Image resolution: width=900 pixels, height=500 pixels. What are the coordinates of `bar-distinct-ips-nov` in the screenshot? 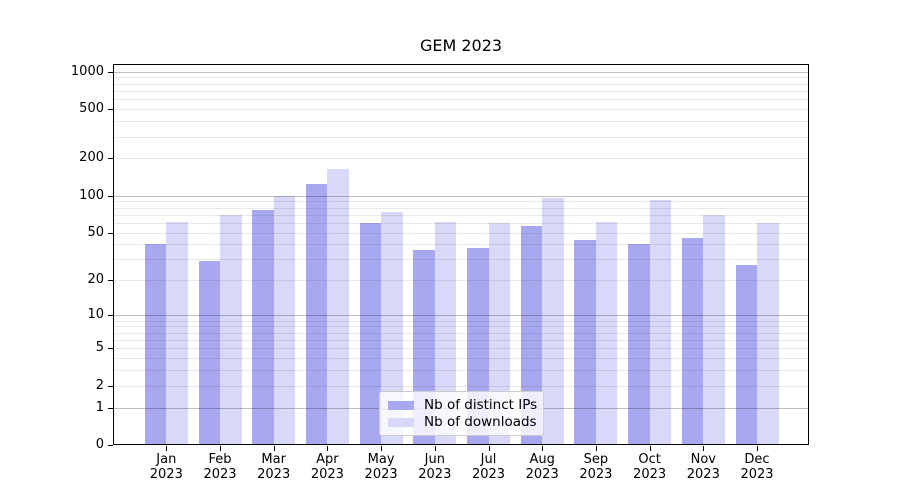 It's located at (692, 341).